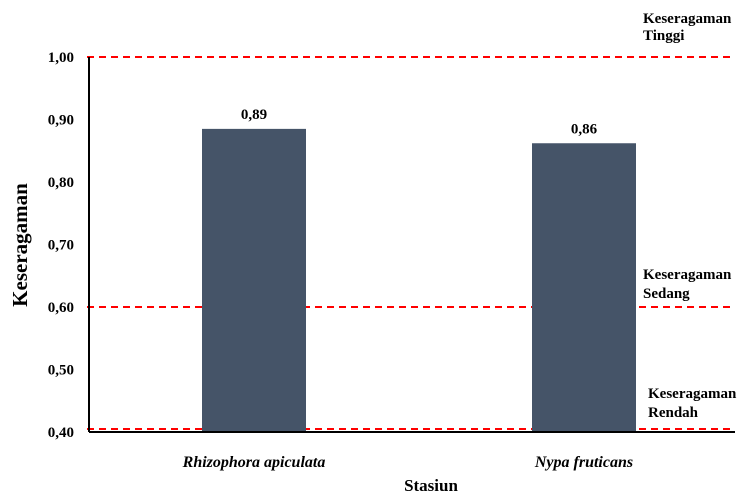  I want to click on data-labels: 0,89 0,86, so click(419, 122).